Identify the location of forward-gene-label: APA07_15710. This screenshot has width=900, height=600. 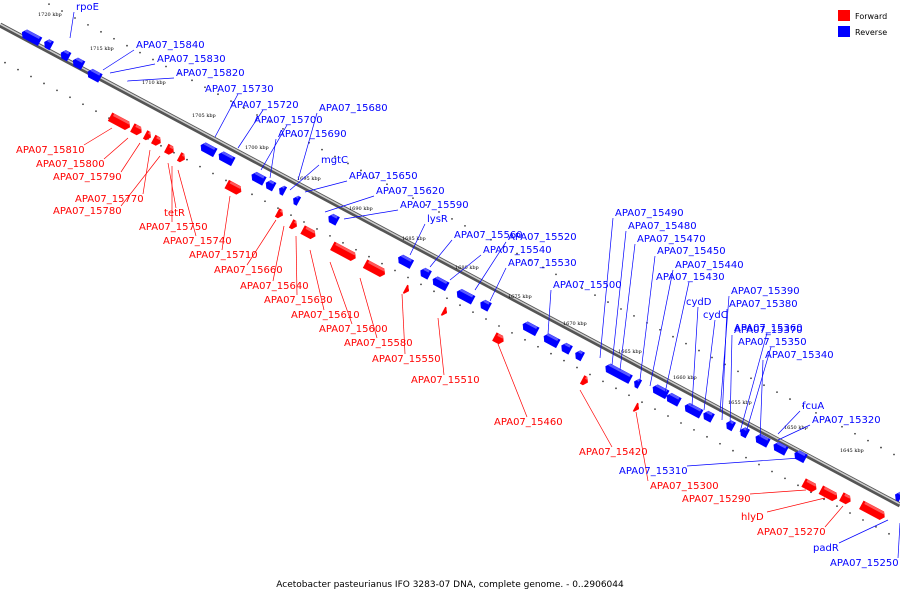
(223, 255).